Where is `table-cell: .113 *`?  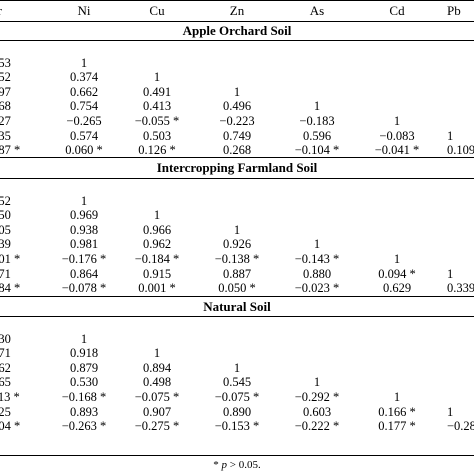
table-cell: .113 * is located at coordinates (10, 397).